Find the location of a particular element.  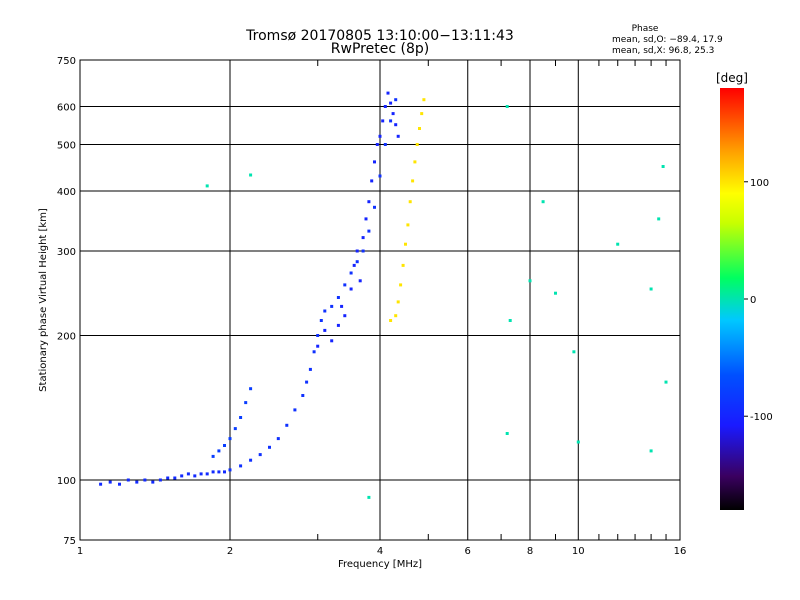

colorbar-tick-label: 100 is located at coordinates (759, 183).